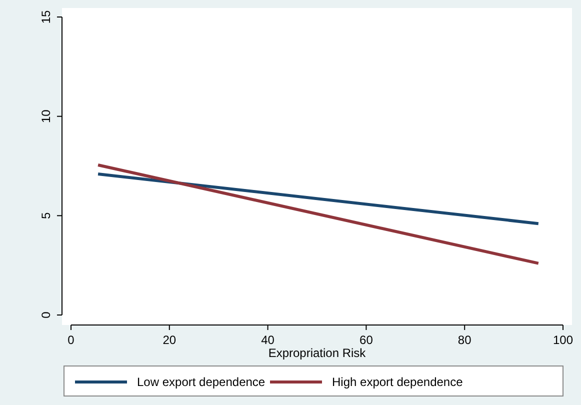 The image size is (581, 405). Describe the element at coordinates (46, 17) in the screenshot. I see `y-tick-label: 15` at that location.